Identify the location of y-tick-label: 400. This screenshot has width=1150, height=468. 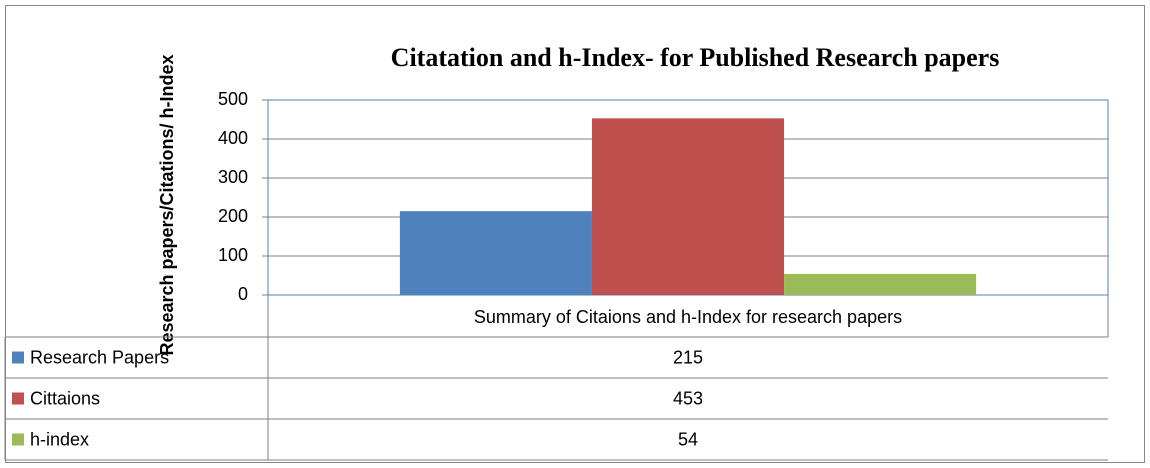
(233, 138).